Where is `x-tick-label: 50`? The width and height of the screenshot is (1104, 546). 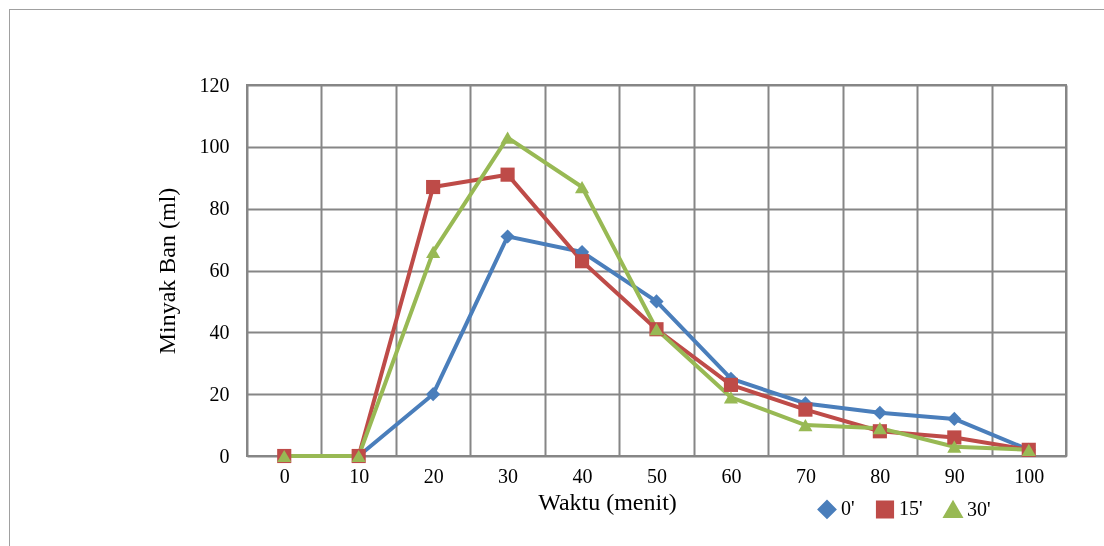
x-tick-label: 50 is located at coordinates (657, 475).